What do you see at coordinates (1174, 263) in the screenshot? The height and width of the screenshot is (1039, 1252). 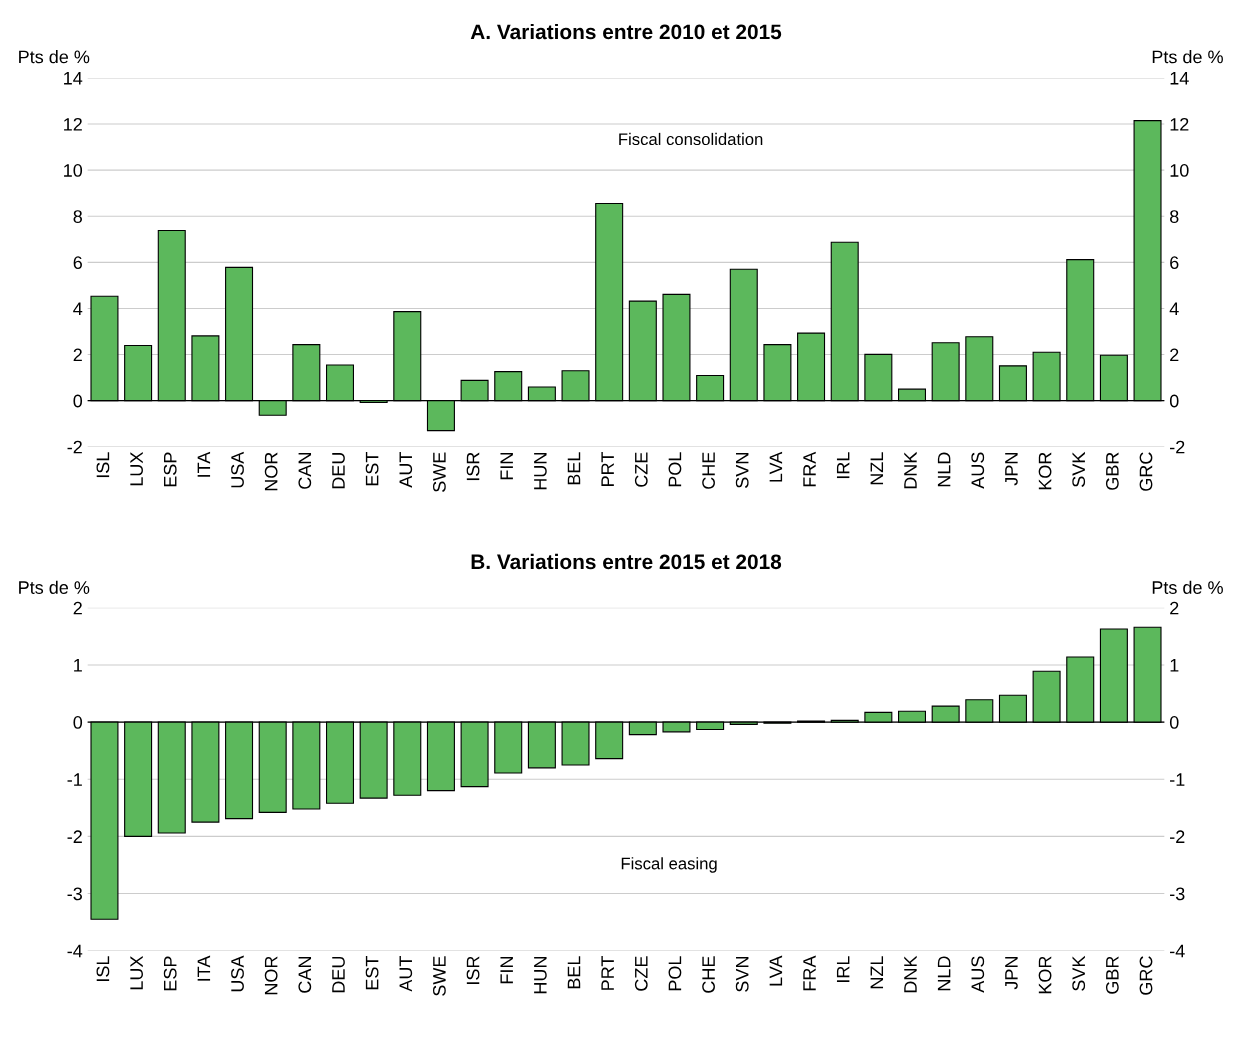 I see `y2-tick-label: 6` at bounding box center [1174, 263].